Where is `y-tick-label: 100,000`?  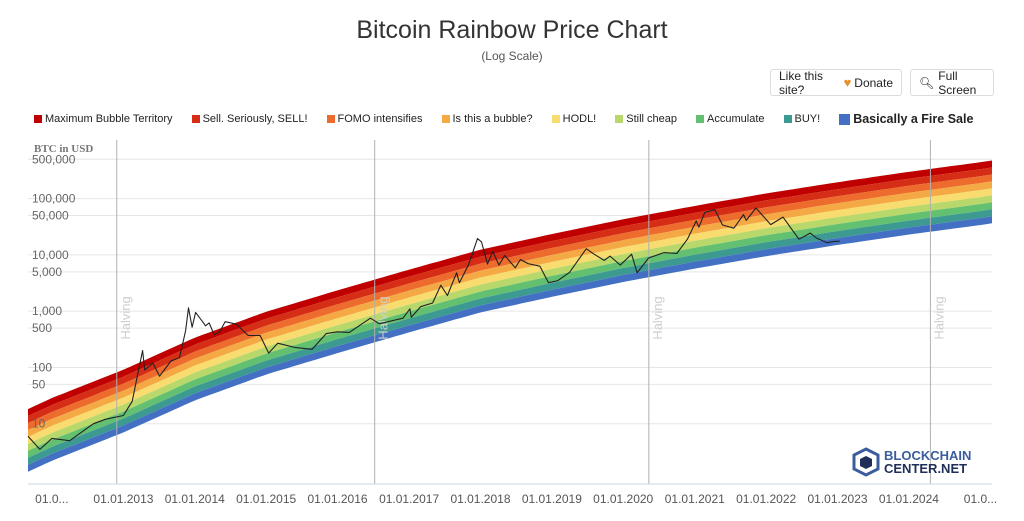
y-tick-label: 100,000 is located at coordinates (54, 199).